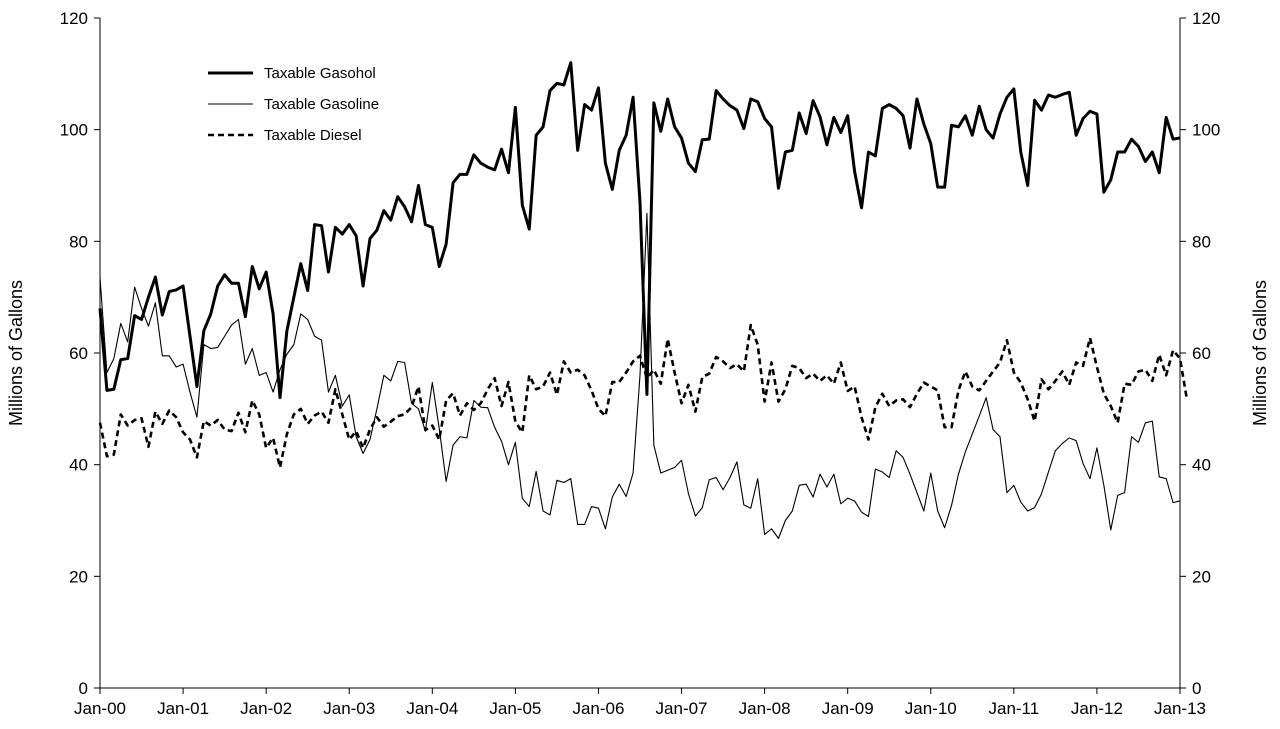 The image size is (1280, 729). Describe the element at coordinates (1206, 18) in the screenshot. I see `y-tick-label-right: 120` at that location.